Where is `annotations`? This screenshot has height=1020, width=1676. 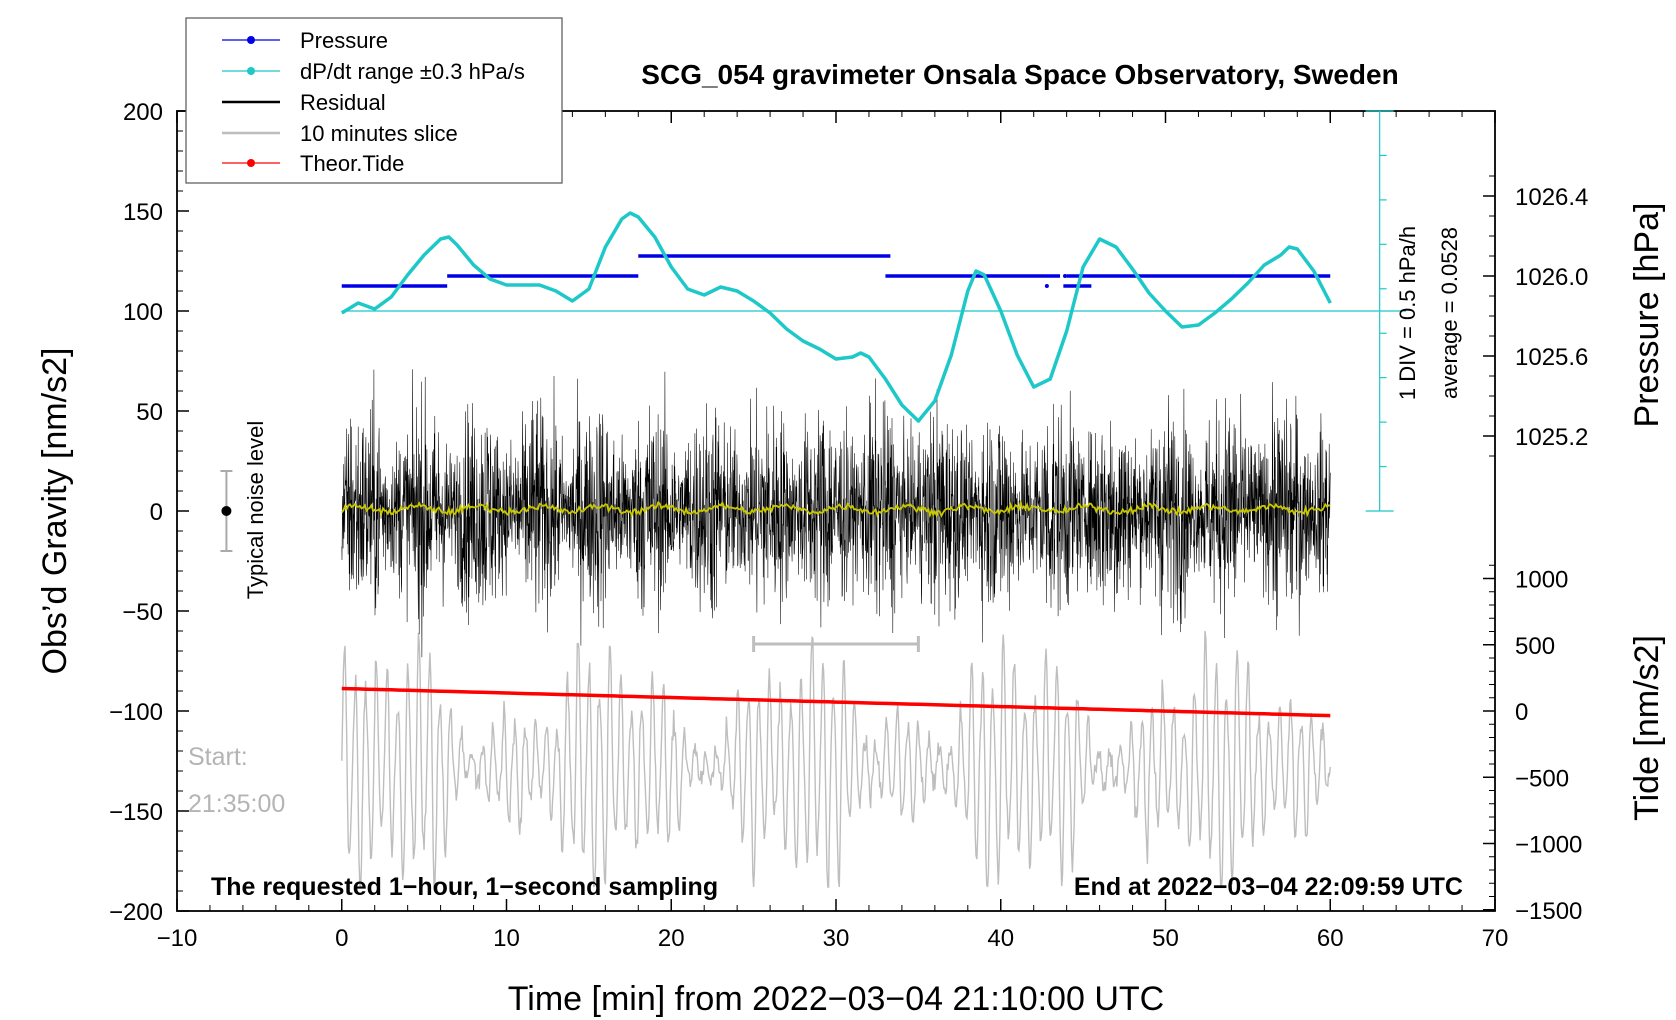
annotations is located at coordinates (570, 561).